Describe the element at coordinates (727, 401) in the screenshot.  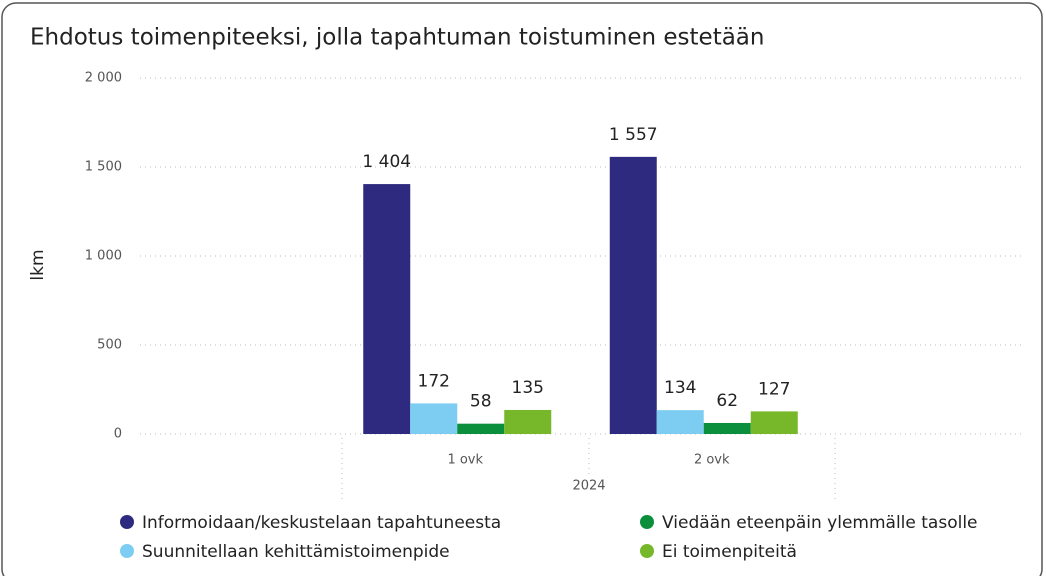
I see `data-label: 62` at that location.